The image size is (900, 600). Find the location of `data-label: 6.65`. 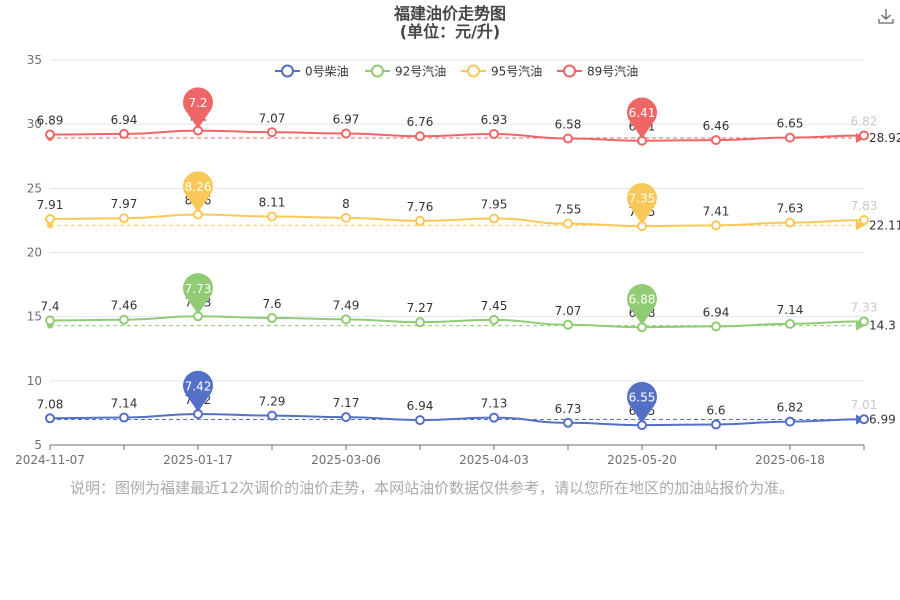

data-label: 6.65 is located at coordinates (790, 124).